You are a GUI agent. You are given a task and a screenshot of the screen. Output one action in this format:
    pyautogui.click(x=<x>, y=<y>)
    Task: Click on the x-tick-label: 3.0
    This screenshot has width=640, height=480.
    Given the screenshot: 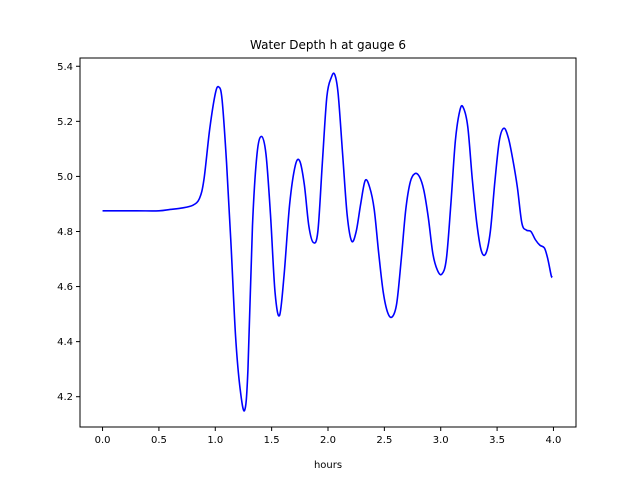 What is the action you would take?
    pyautogui.click(x=441, y=440)
    